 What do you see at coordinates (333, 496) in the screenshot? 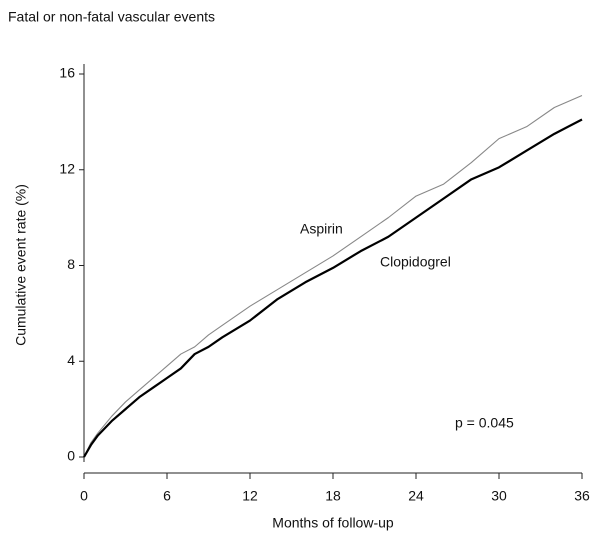
I see `x-tick-label: 18` at bounding box center [333, 496].